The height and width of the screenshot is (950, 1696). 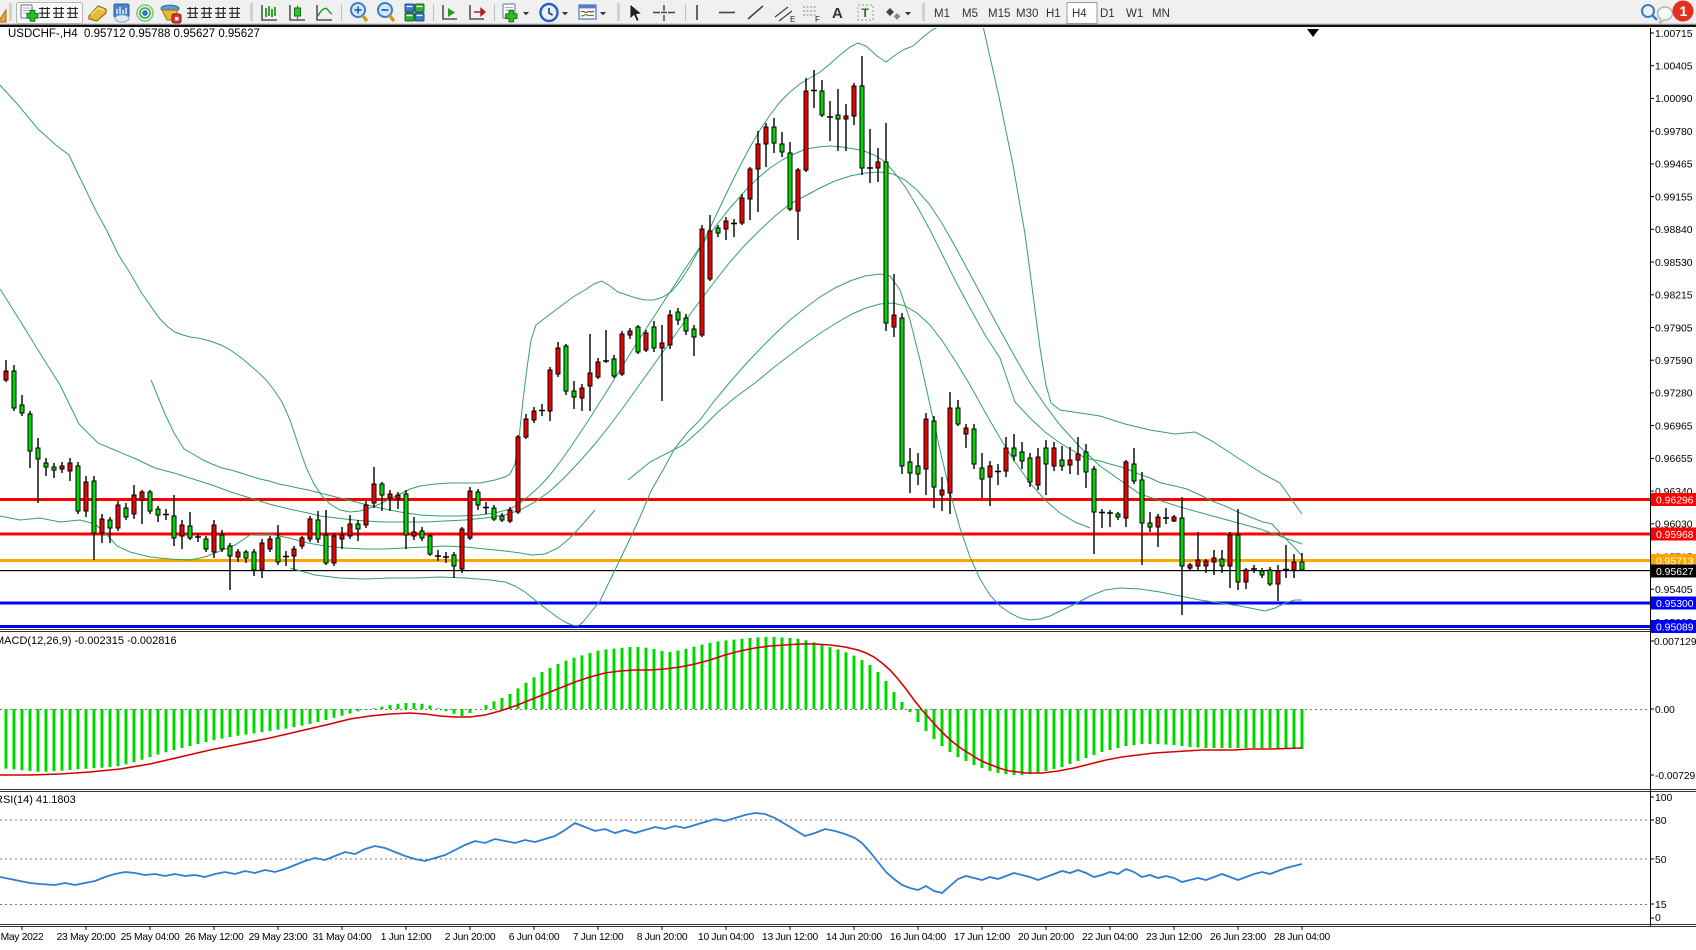 What do you see at coordinates (1675, 572) in the screenshot?
I see `svg-text: 0.95627` at bounding box center [1675, 572].